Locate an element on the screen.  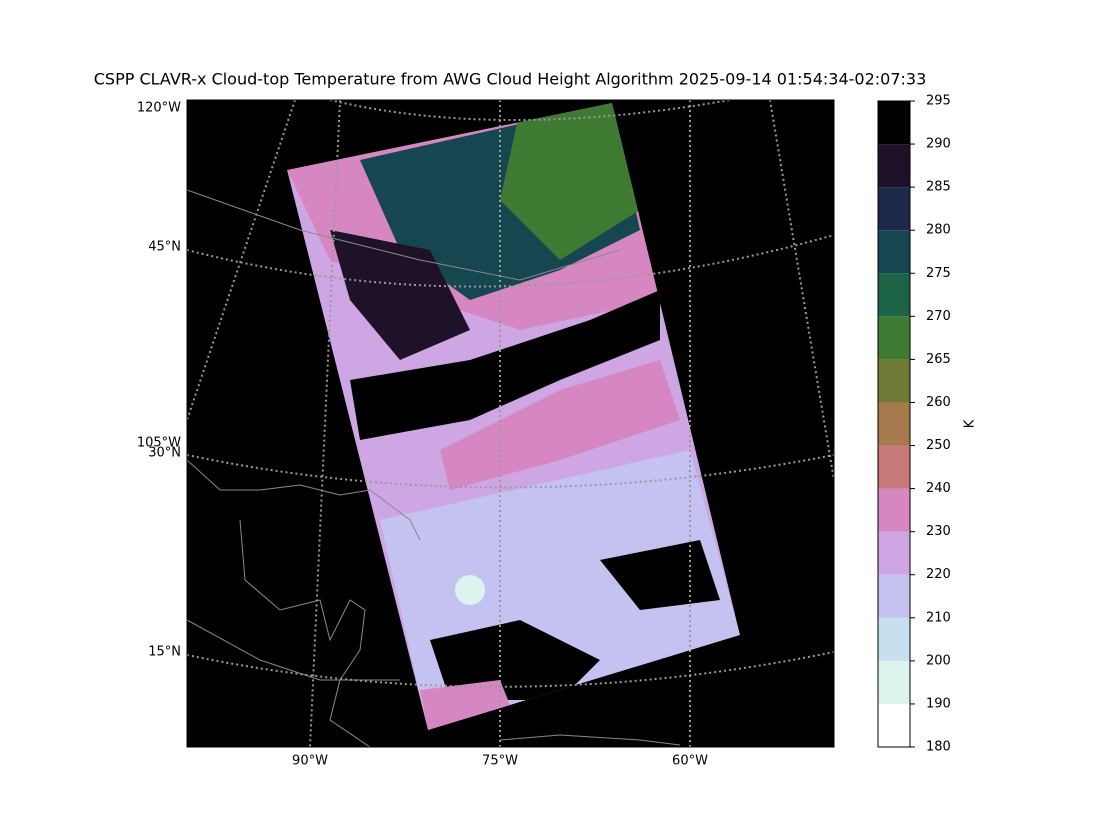
colorbar-label: K is located at coordinates (970, 423).